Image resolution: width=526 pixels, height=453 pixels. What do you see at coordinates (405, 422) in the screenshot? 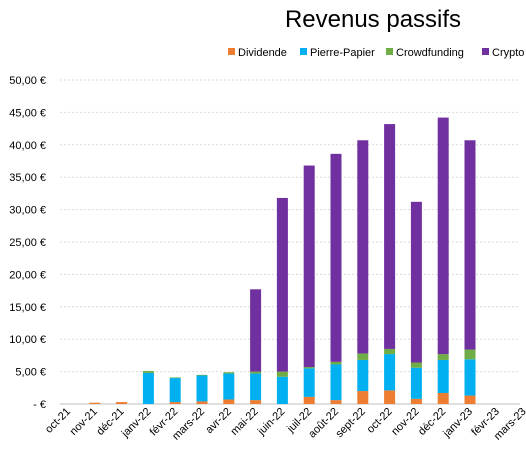
I see `x-tick-label: nov-22` at bounding box center [405, 422].